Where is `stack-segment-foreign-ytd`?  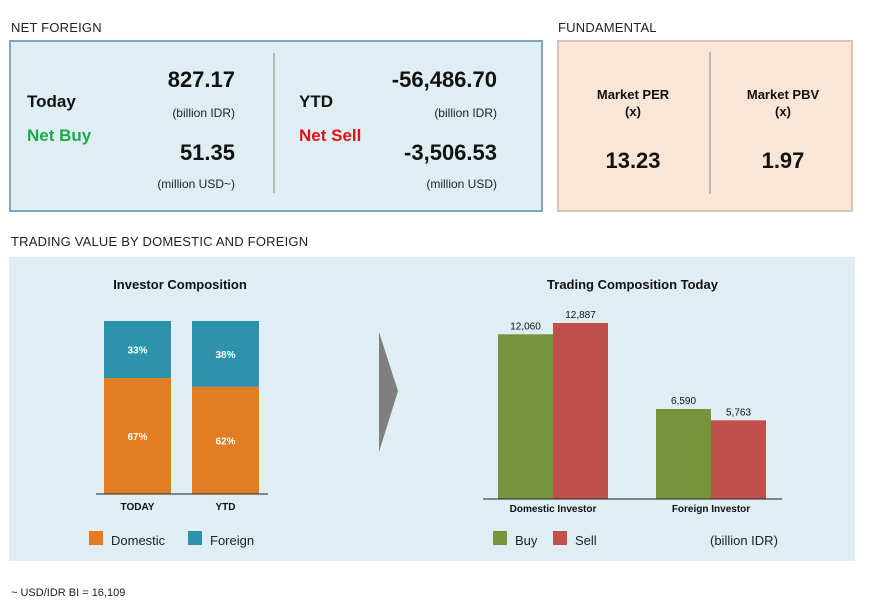 stack-segment-foreign-ytd is located at coordinates (225, 354).